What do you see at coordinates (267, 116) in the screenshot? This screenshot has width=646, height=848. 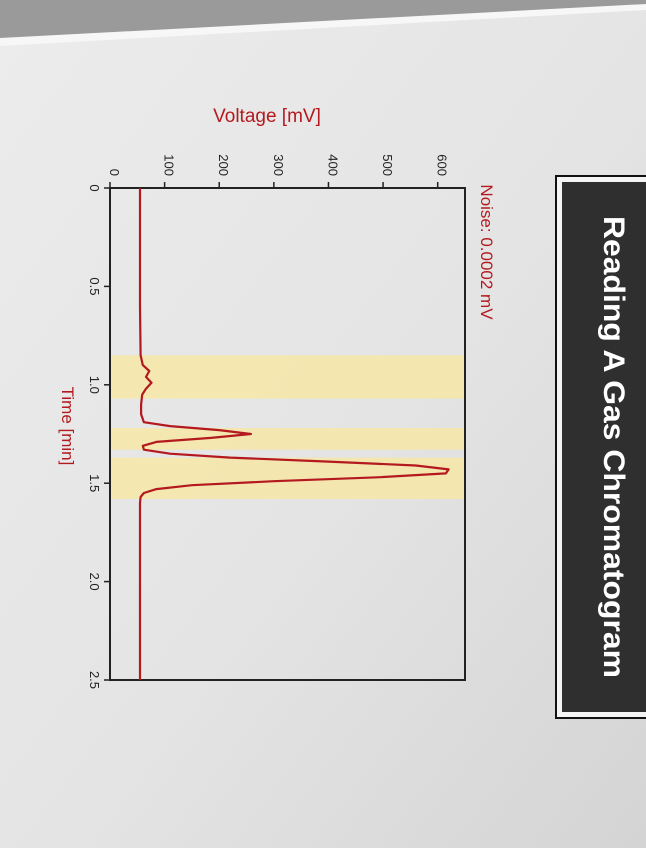 I see `y-axis-label: Voltage [mV]` at bounding box center [267, 116].